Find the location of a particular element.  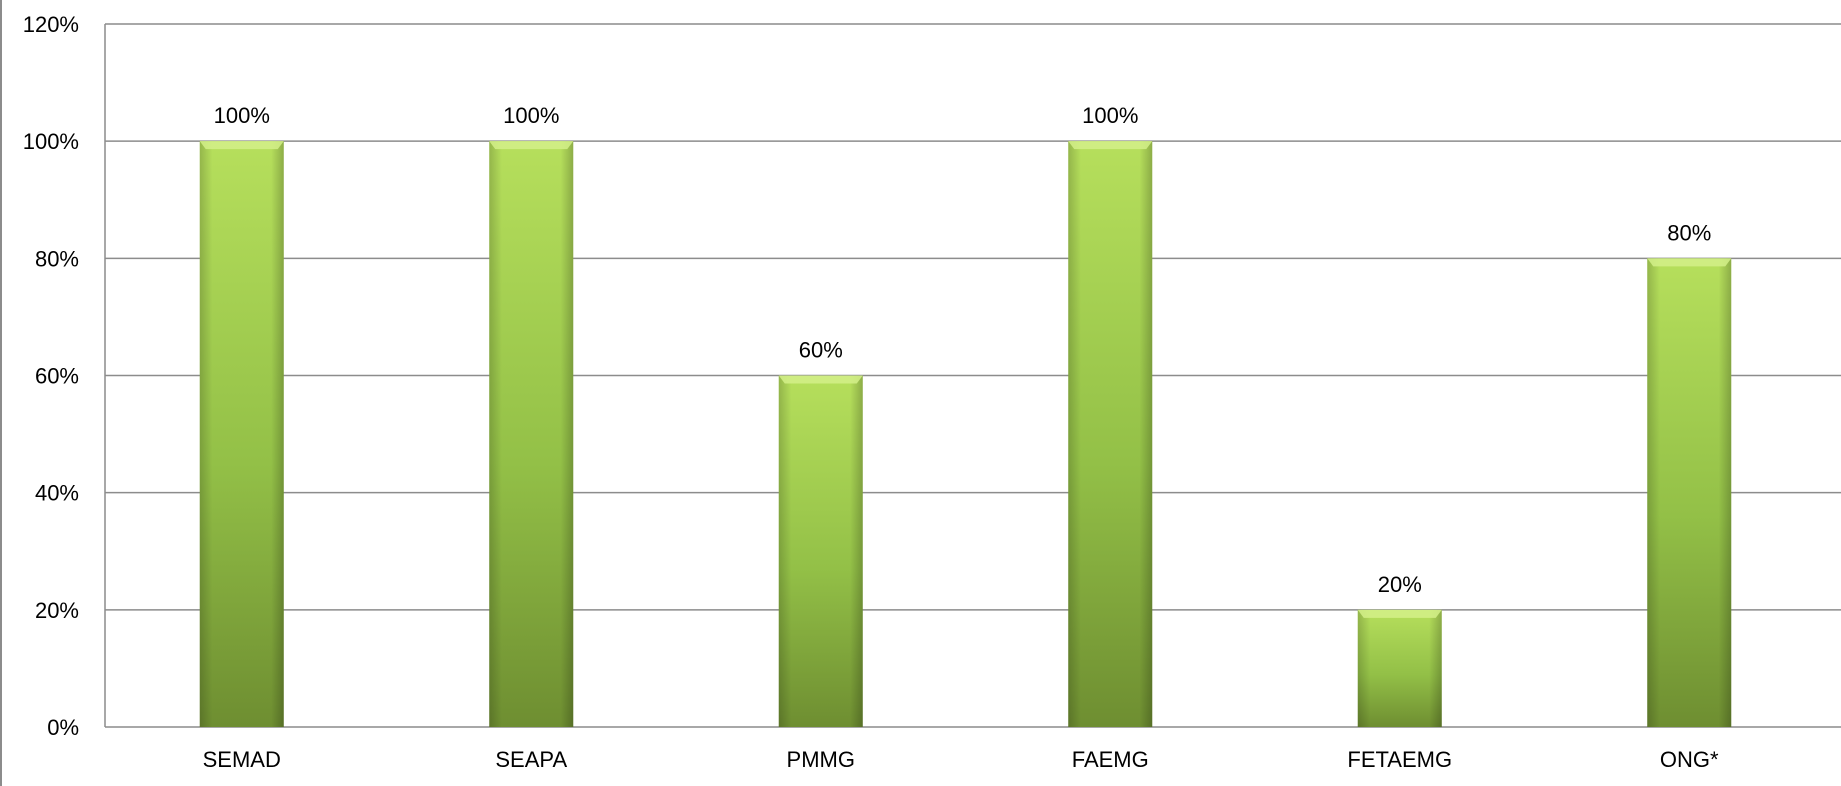

y-tick-label: 120% is located at coordinates (51, 24).